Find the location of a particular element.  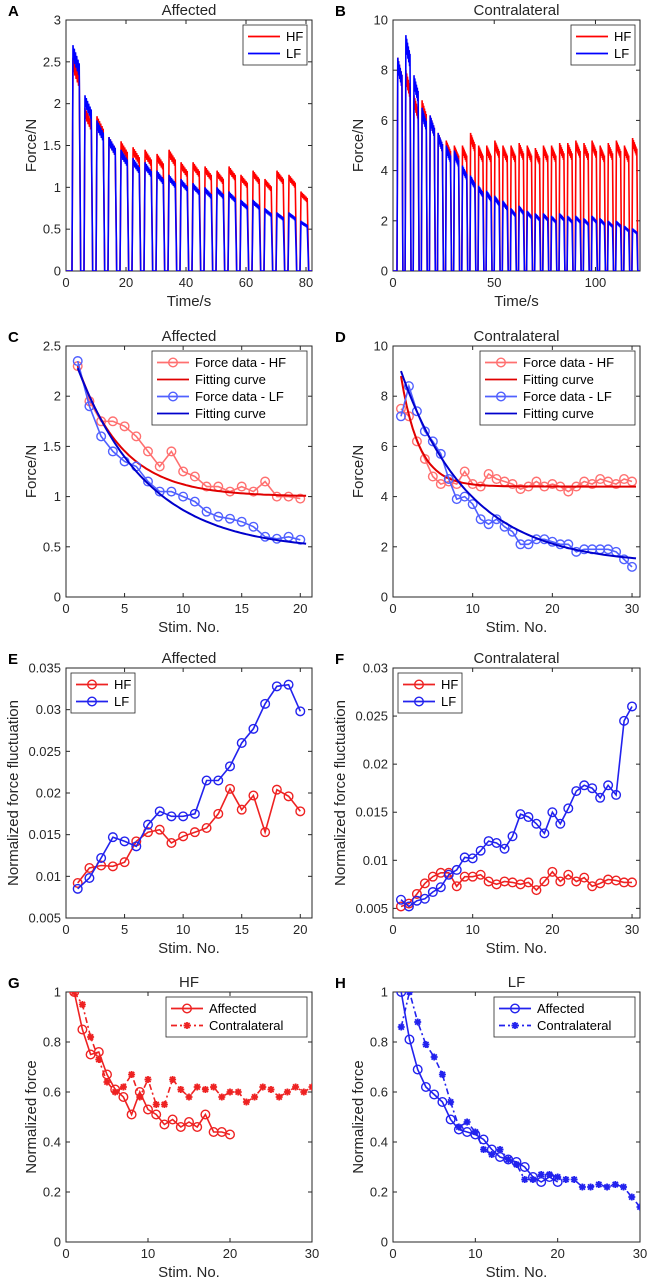

y-tick-label: 1 is located at coordinates (384, 992).